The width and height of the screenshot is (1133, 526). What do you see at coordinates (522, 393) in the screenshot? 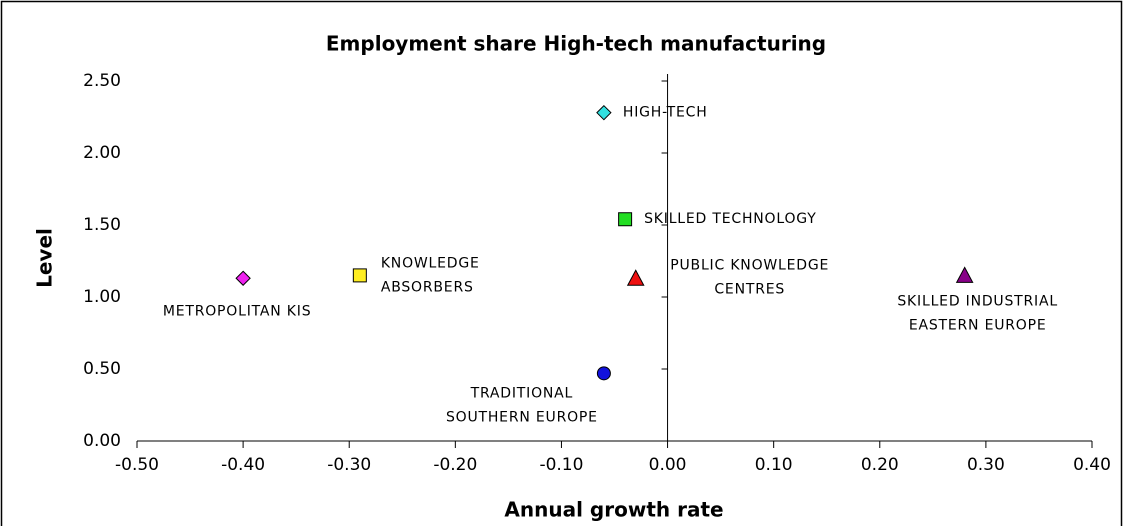
I see `point-label: TRADITIONAL` at bounding box center [522, 393].